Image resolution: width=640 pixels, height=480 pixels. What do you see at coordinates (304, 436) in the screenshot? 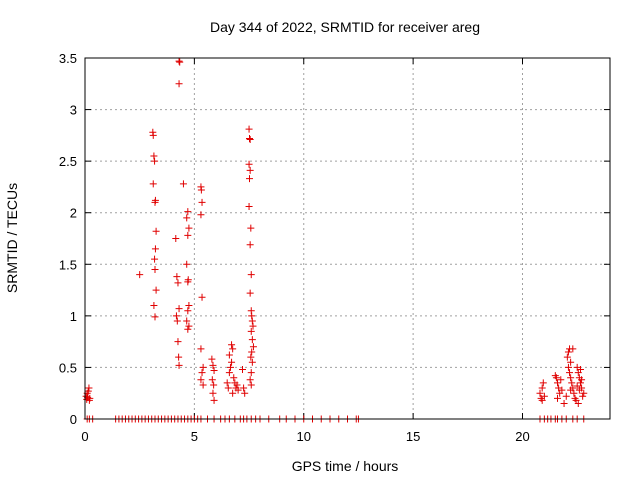
I see `x-tick-label: 10` at bounding box center [304, 436].